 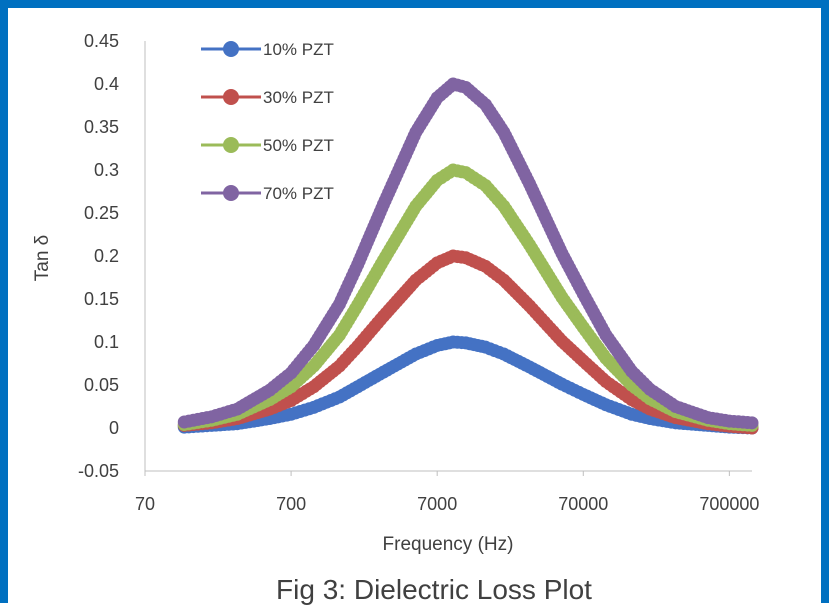 I want to click on y-tick-label: 0.25, so click(x=101, y=213).